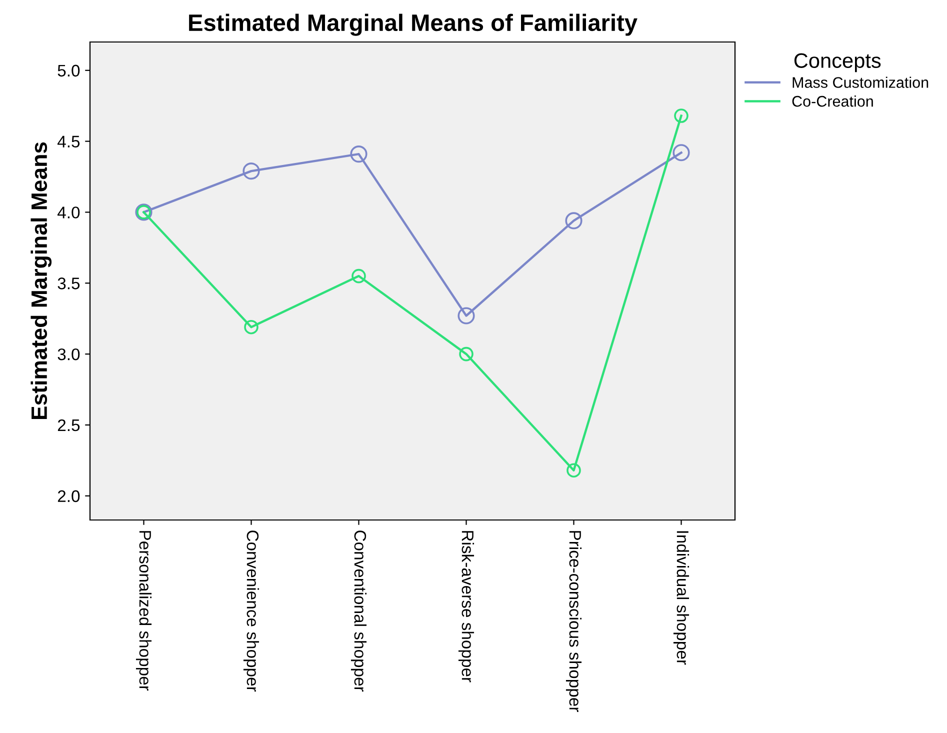 Image resolution: width=947 pixels, height=733 pixels. Describe the element at coordinates (69, 425) in the screenshot. I see `y-tick-label: 2.5` at that location.